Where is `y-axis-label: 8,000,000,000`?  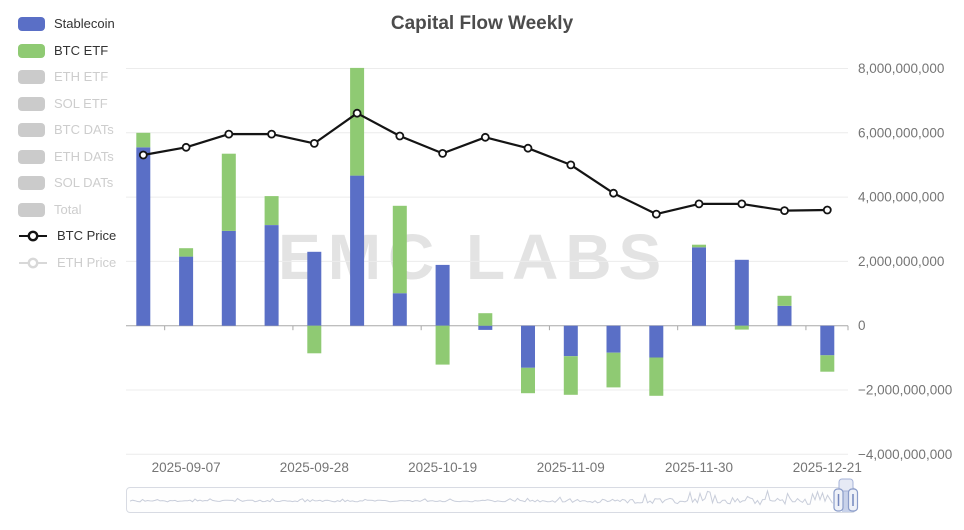
y-axis-label: 8,000,000,000 is located at coordinates (901, 68).